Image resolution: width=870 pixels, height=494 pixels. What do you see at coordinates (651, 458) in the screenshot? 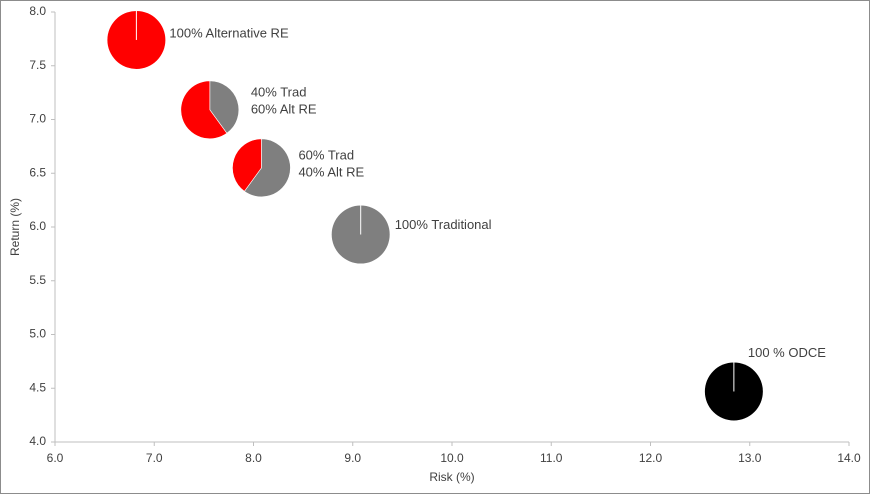
I see `x-tick-label: 12.0` at bounding box center [651, 458].